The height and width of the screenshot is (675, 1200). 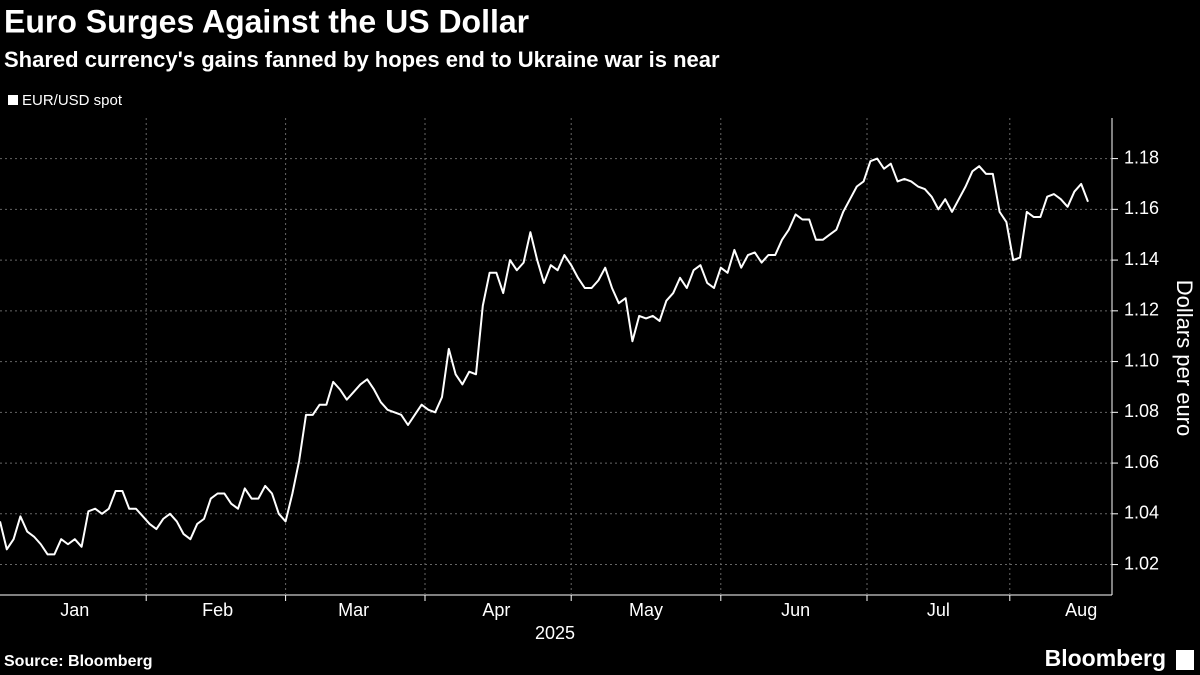 What do you see at coordinates (1141, 157) in the screenshot?
I see `y-tick-label: 1.18` at bounding box center [1141, 157].